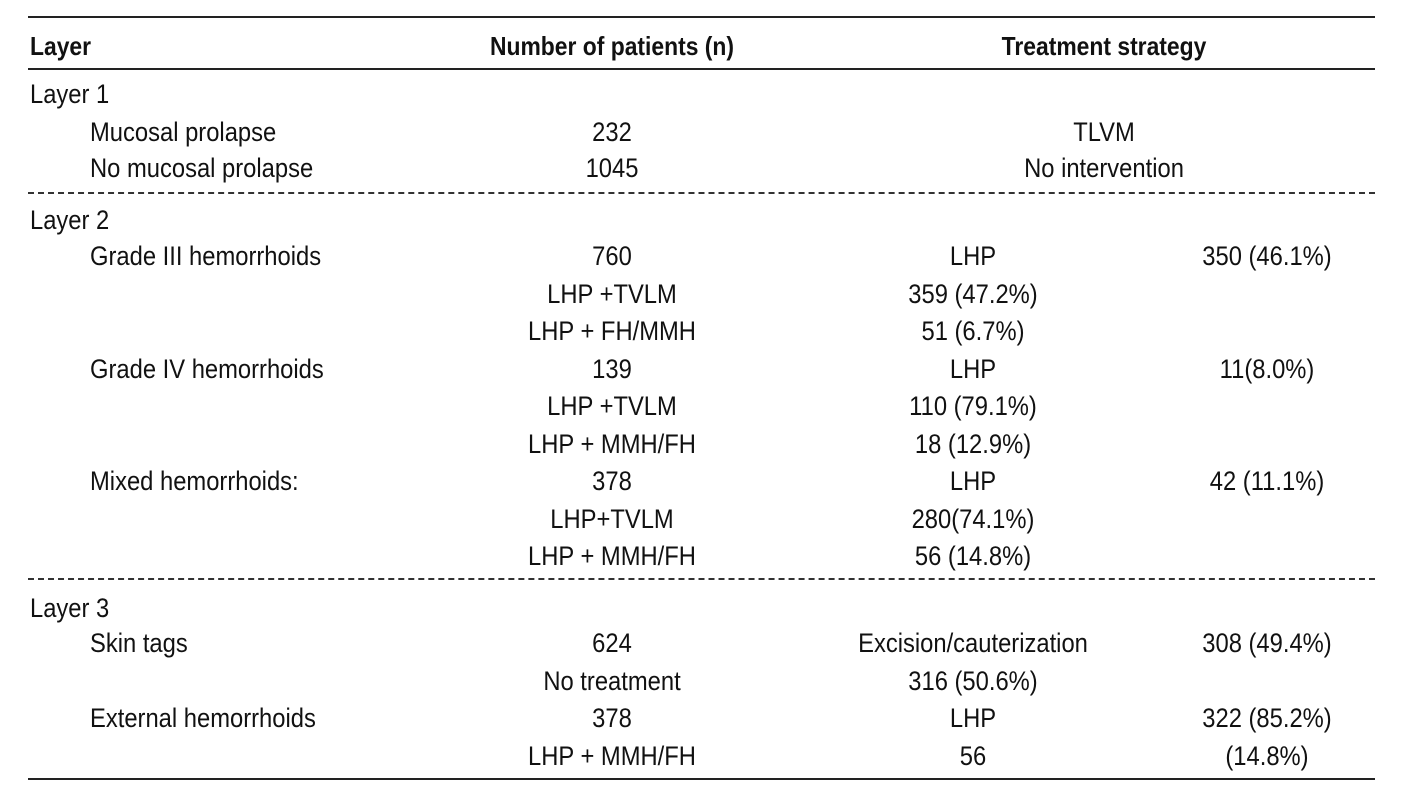 The height and width of the screenshot is (795, 1403). Describe the element at coordinates (701, 17) in the screenshot. I see `table-top-rule` at that location.